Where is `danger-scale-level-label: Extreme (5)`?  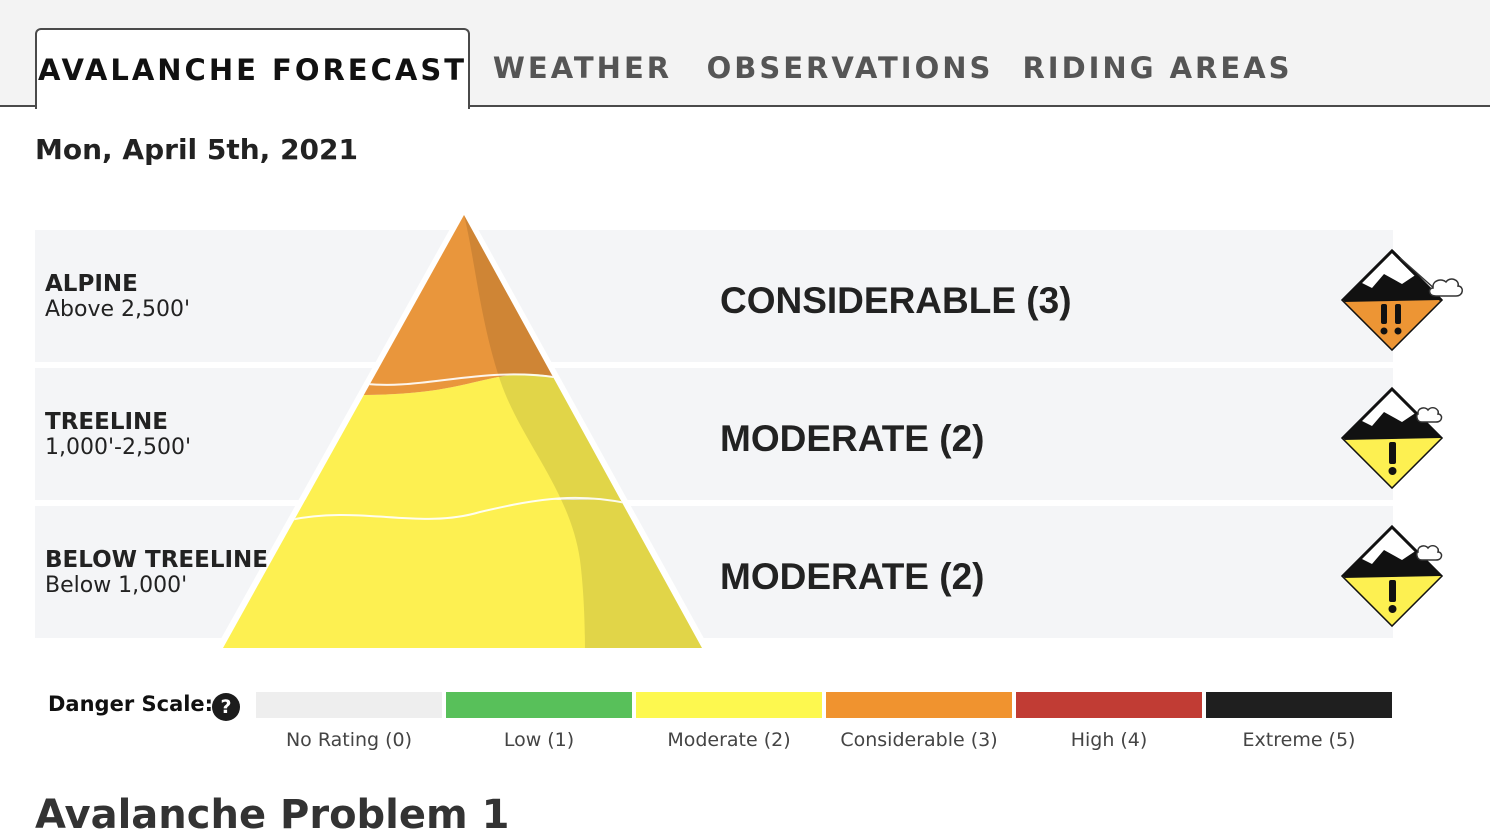
danger-scale-level-label: Extreme (5) is located at coordinates (1299, 740).